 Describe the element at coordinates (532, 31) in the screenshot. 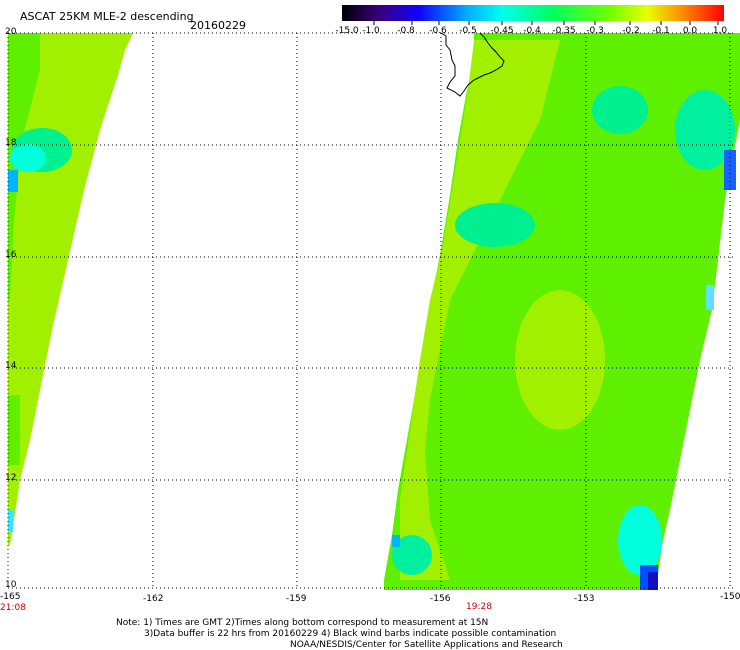

I see `cb-label-6: -0.4` at that location.